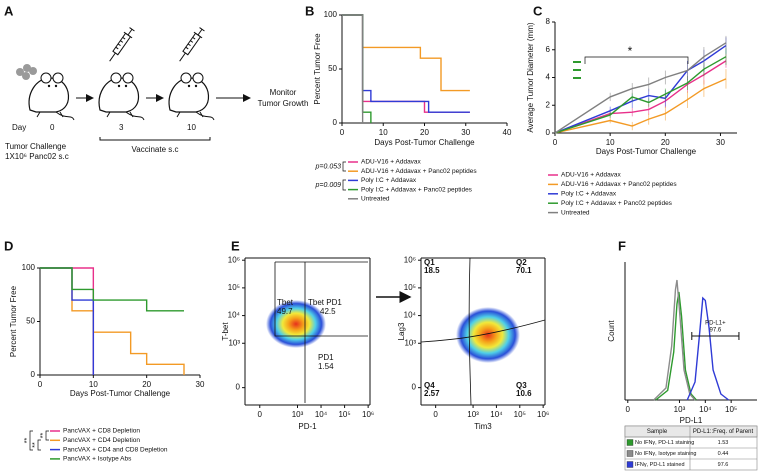  I want to click on y-tick-label: 4, so click(548, 77).